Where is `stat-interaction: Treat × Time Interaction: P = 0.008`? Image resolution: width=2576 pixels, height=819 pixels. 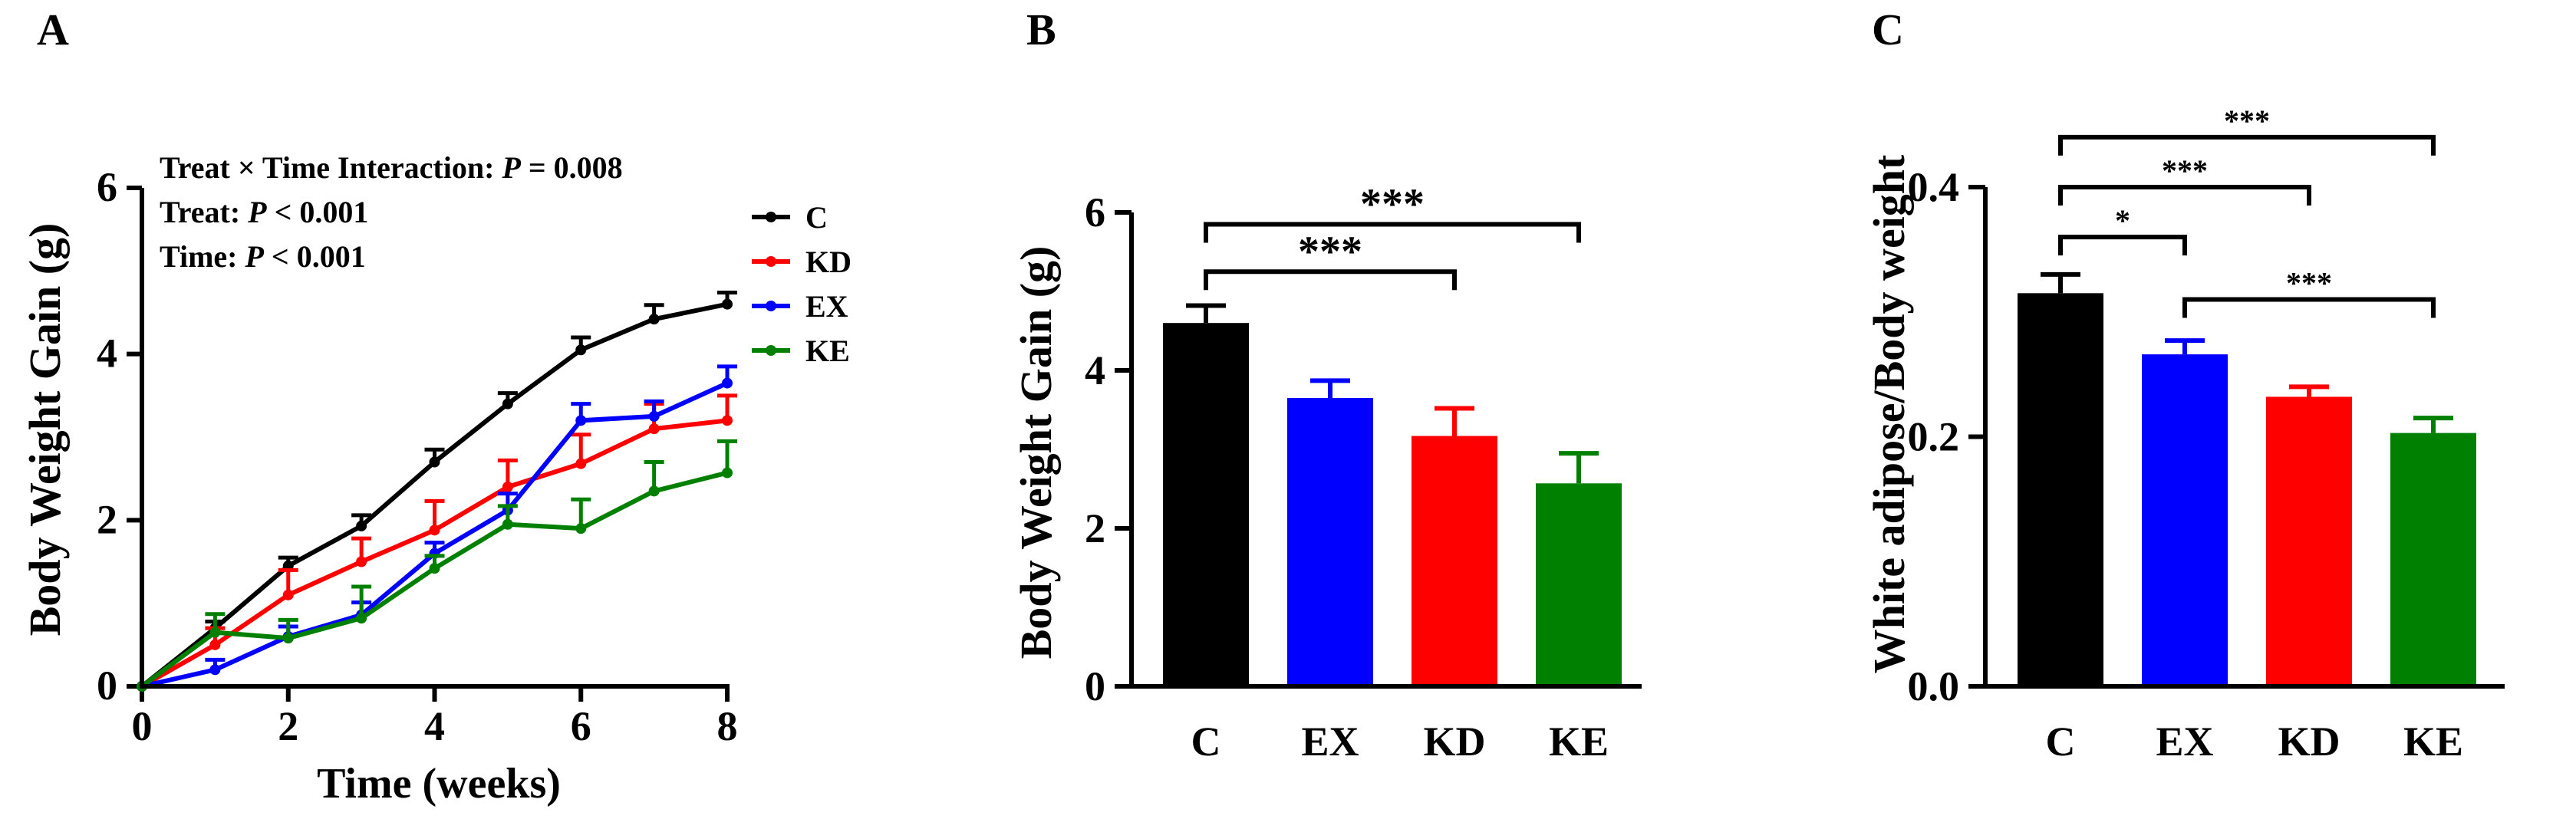 stat-interaction: Treat × Time Interaction: P = 0.008 is located at coordinates (391, 168).